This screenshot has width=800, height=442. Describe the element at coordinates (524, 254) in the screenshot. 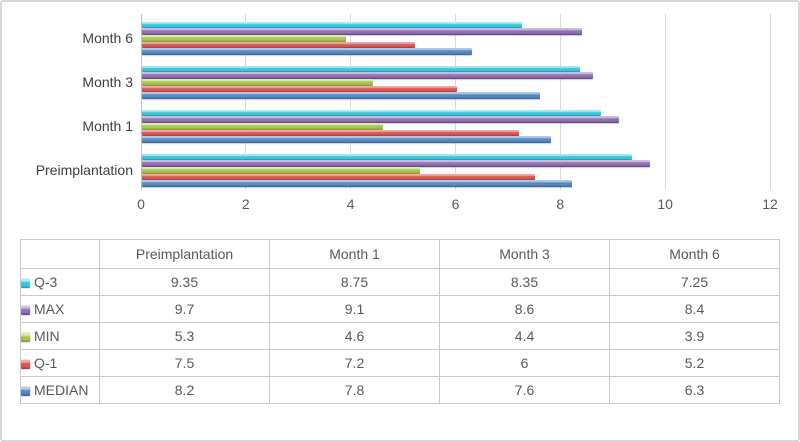

I see `table-column-header-month-3: Month 3` at that location.